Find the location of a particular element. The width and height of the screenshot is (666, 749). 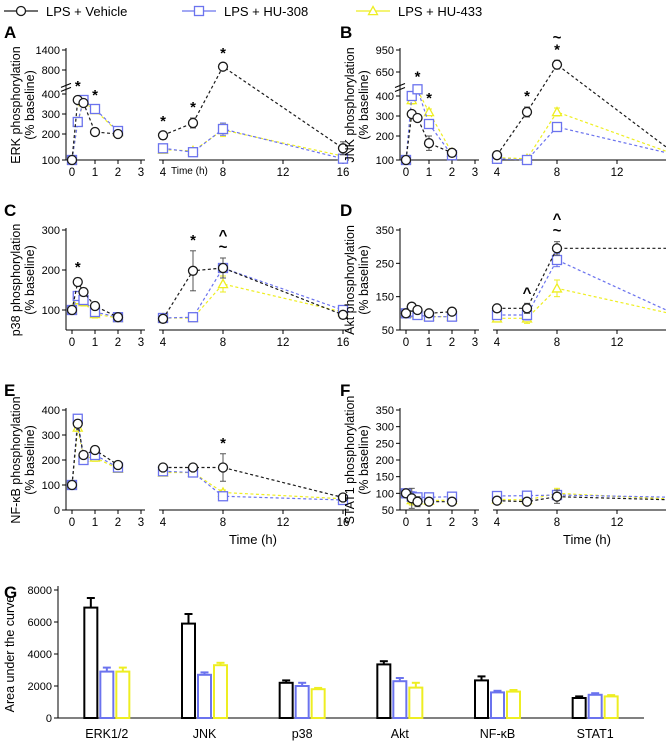

y-tick-label: 200 is located at coordinates (385, 137).